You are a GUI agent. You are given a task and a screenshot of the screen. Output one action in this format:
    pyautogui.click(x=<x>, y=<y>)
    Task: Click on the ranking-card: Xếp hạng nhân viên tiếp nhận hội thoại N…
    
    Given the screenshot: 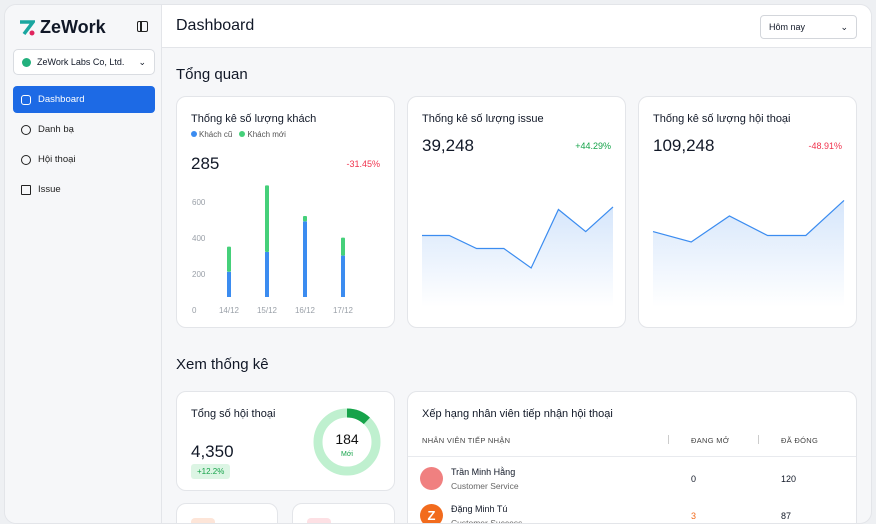 What is the action you would take?
    pyautogui.click(x=632, y=457)
    